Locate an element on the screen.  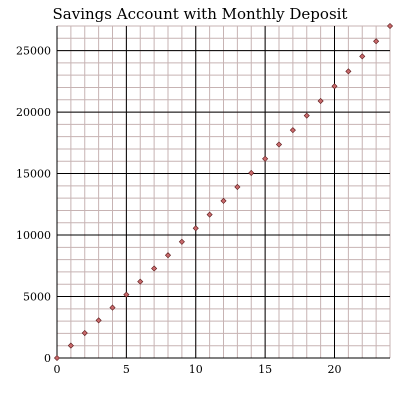
x-tick-label: 15 is located at coordinates (265, 369).